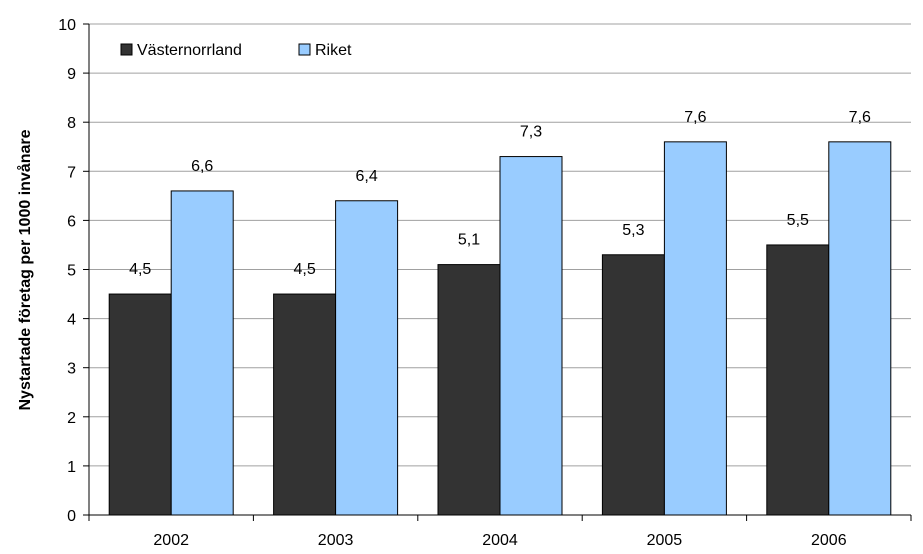 The image size is (923, 554). I want to click on y-tick-label: 10, so click(67, 25).